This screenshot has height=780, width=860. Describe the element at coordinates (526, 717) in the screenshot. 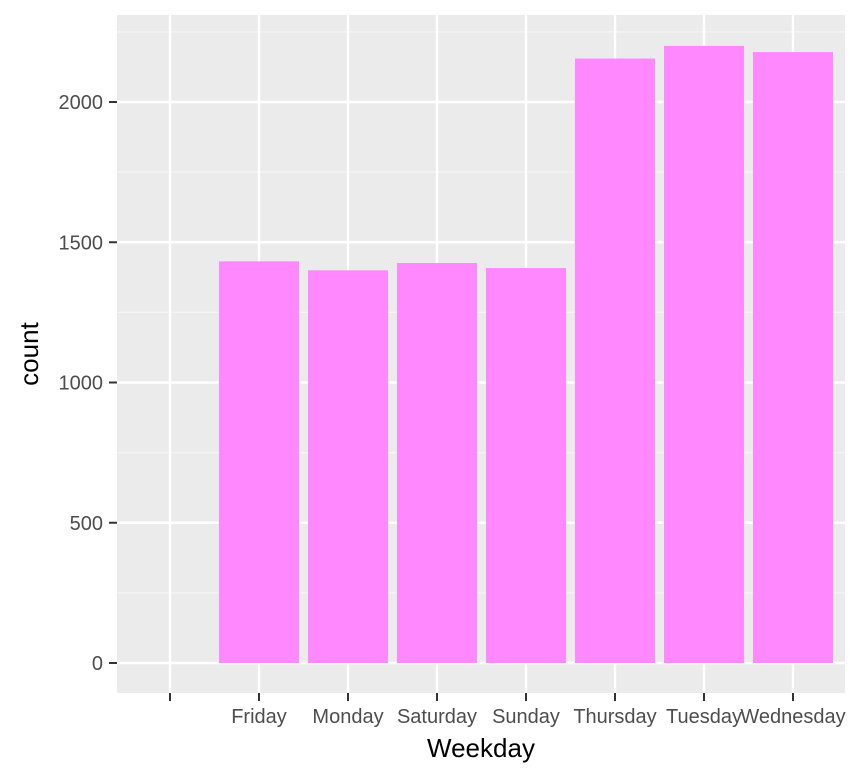

I see `x-tick-label: Sunday` at that location.